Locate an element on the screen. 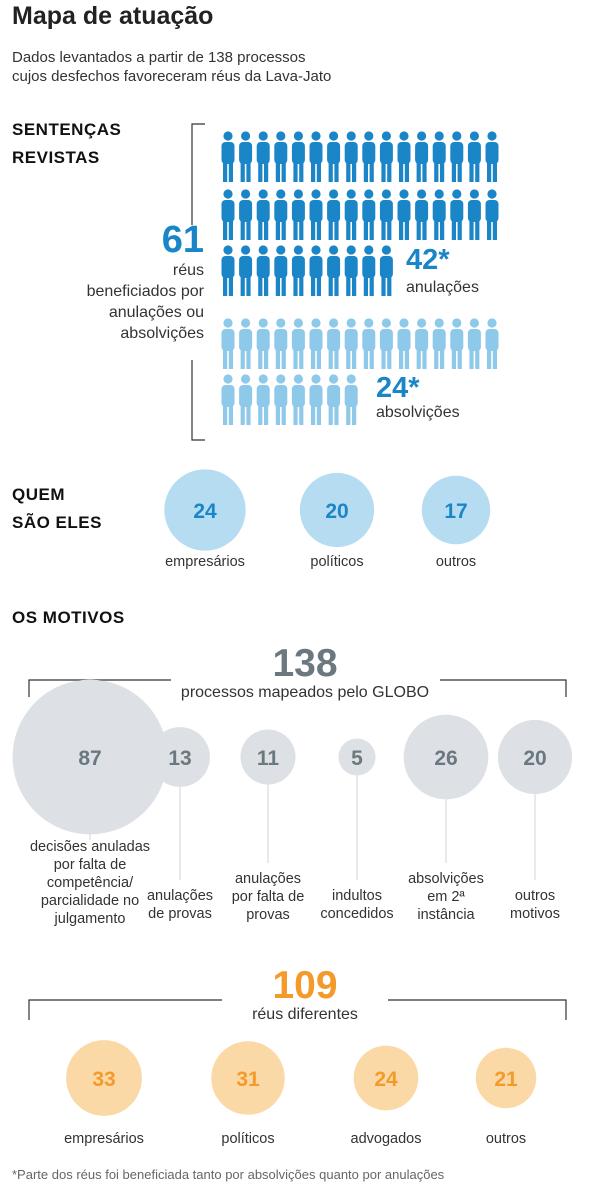  quem-category-label: empresários is located at coordinates (205, 562).